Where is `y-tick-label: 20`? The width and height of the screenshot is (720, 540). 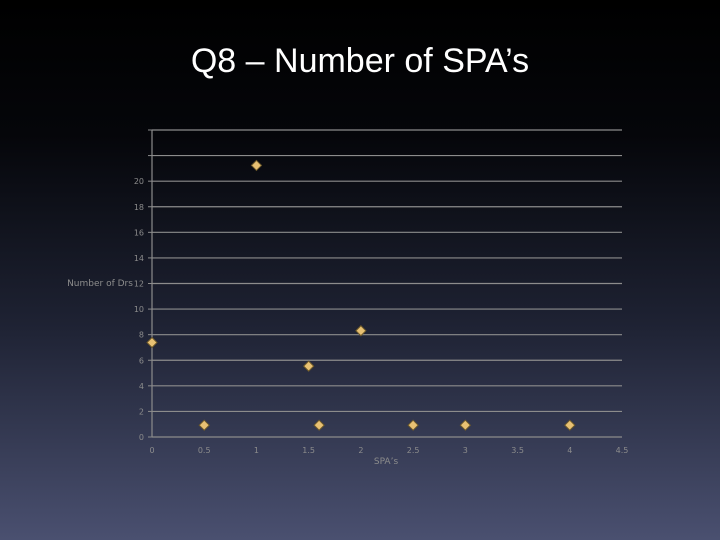 y-tick-label: 20 is located at coordinates (139, 181).